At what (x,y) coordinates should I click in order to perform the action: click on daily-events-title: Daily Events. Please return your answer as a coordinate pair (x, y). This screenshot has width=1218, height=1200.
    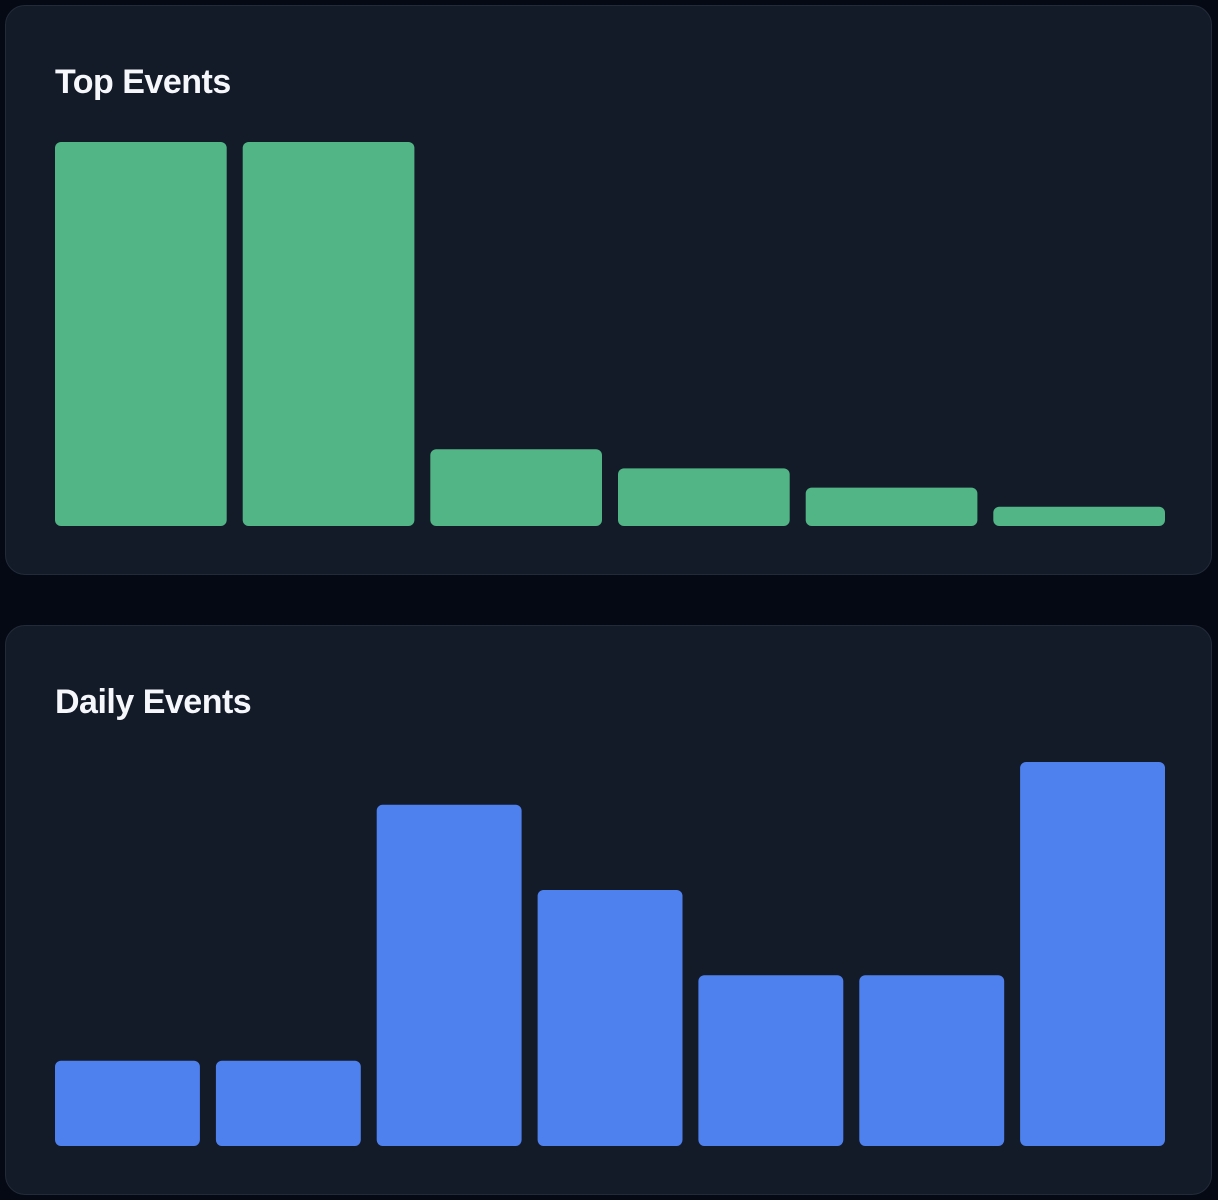
    Looking at the image, I should click on (153, 702).